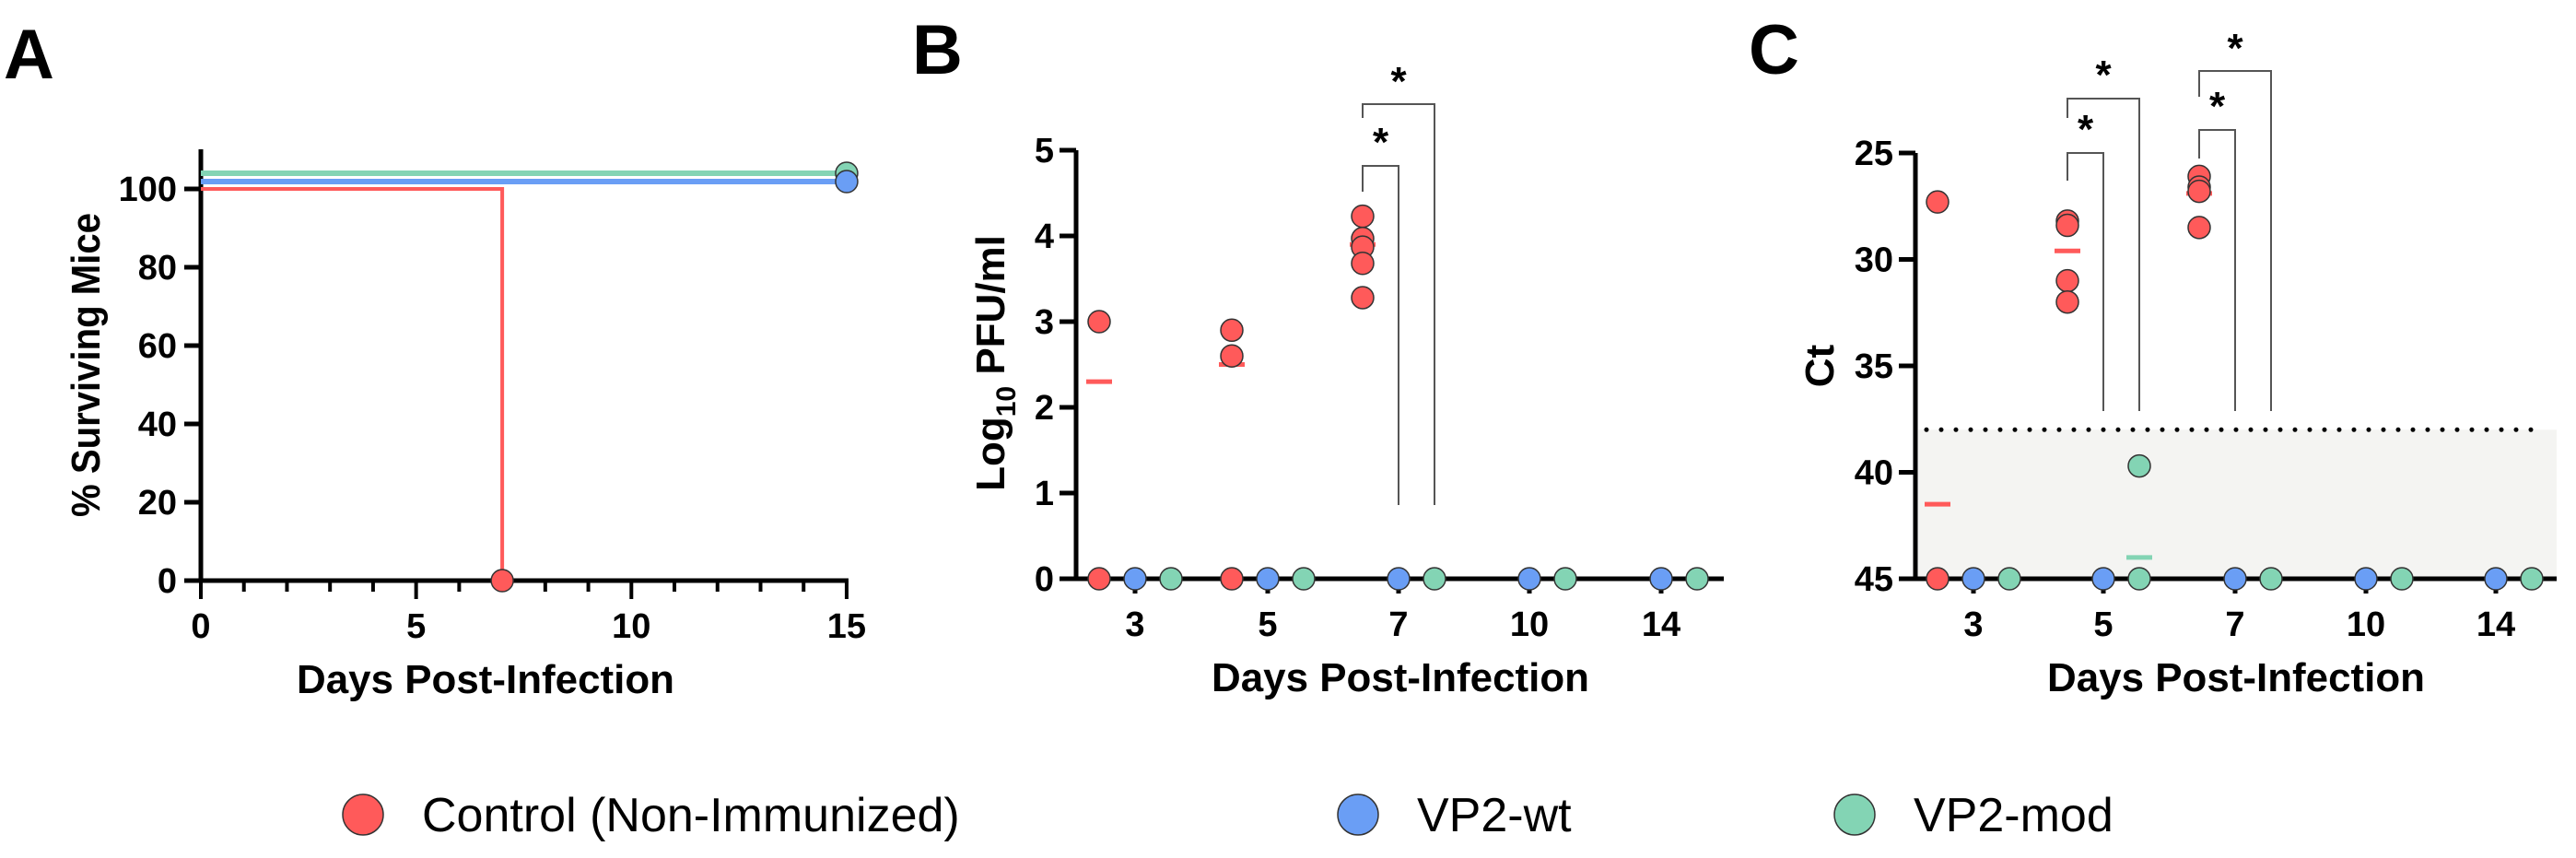 The height and width of the screenshot is (858, 2576). What do you see at coordinates (990, 454) in the screenshot?
I see `y-axis-title-main: Log` at bounding box center [990, 454].